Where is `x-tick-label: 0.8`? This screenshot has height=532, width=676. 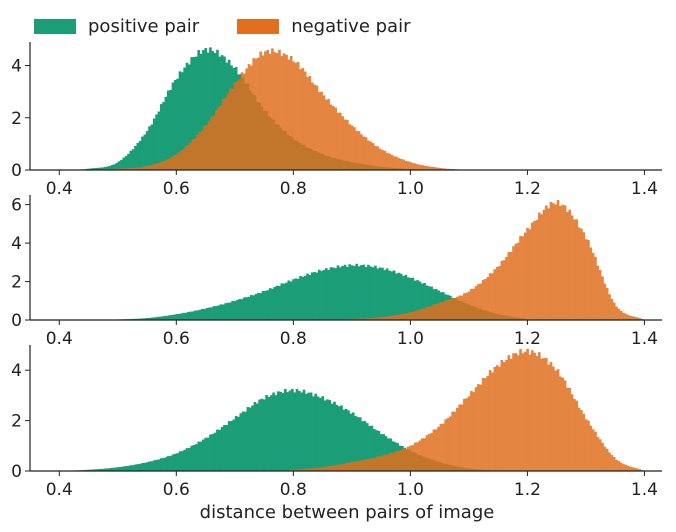 x-tick-label: 0.8 is located at coordinates (293, 339).